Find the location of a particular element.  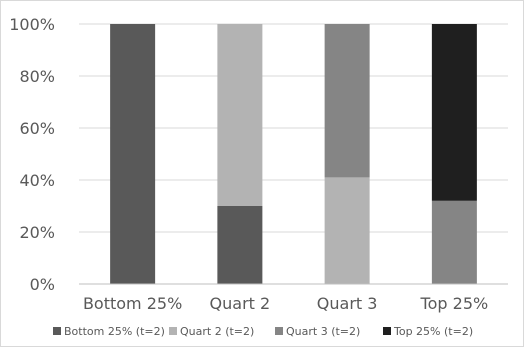

x-category-label: Quart 2 is located at coordinates (240, 303).